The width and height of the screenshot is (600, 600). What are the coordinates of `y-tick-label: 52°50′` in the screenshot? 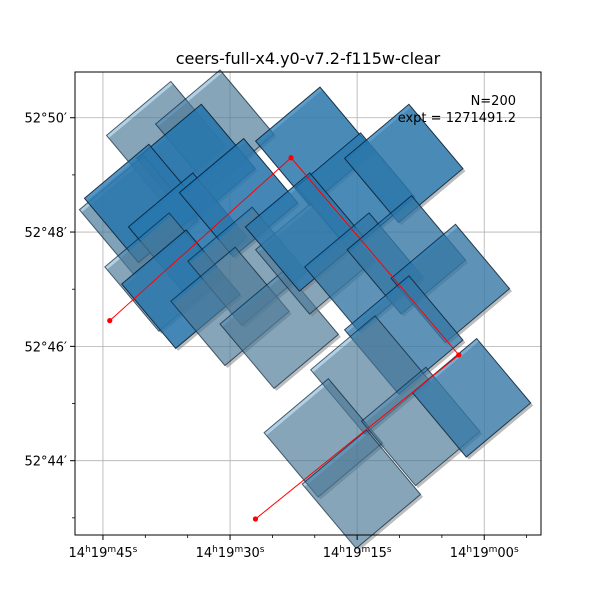 It's located at (45, 119).